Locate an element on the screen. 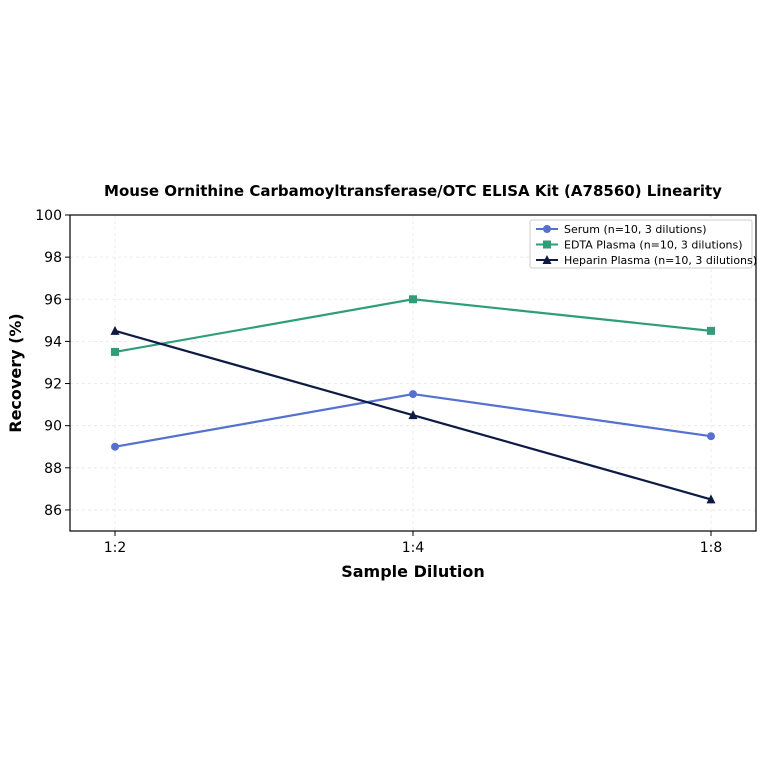 Image resolution: width=764 pixels, height=764 pixels. y-tick-label: 86 is located at coordinates (53, 511).